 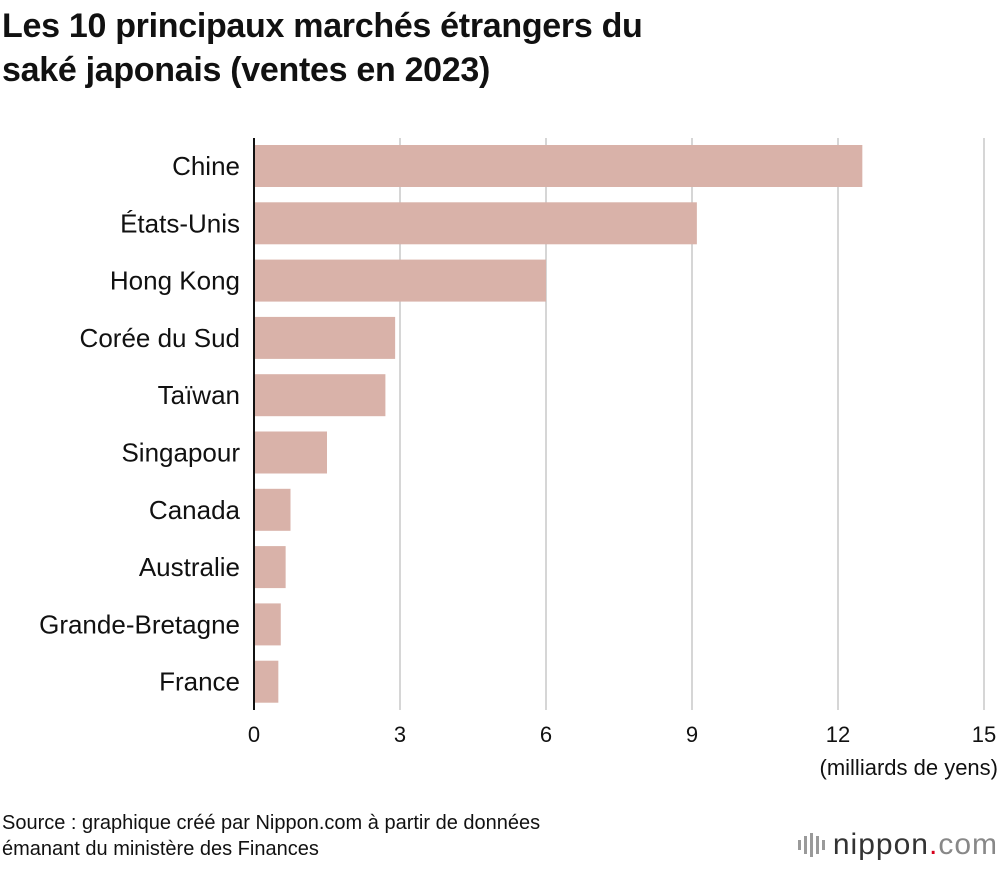 What do you see at coordinates (984, 734) in the screenshot?
I see `x-tick-label-15: 15` at bounding box center [984, 734].